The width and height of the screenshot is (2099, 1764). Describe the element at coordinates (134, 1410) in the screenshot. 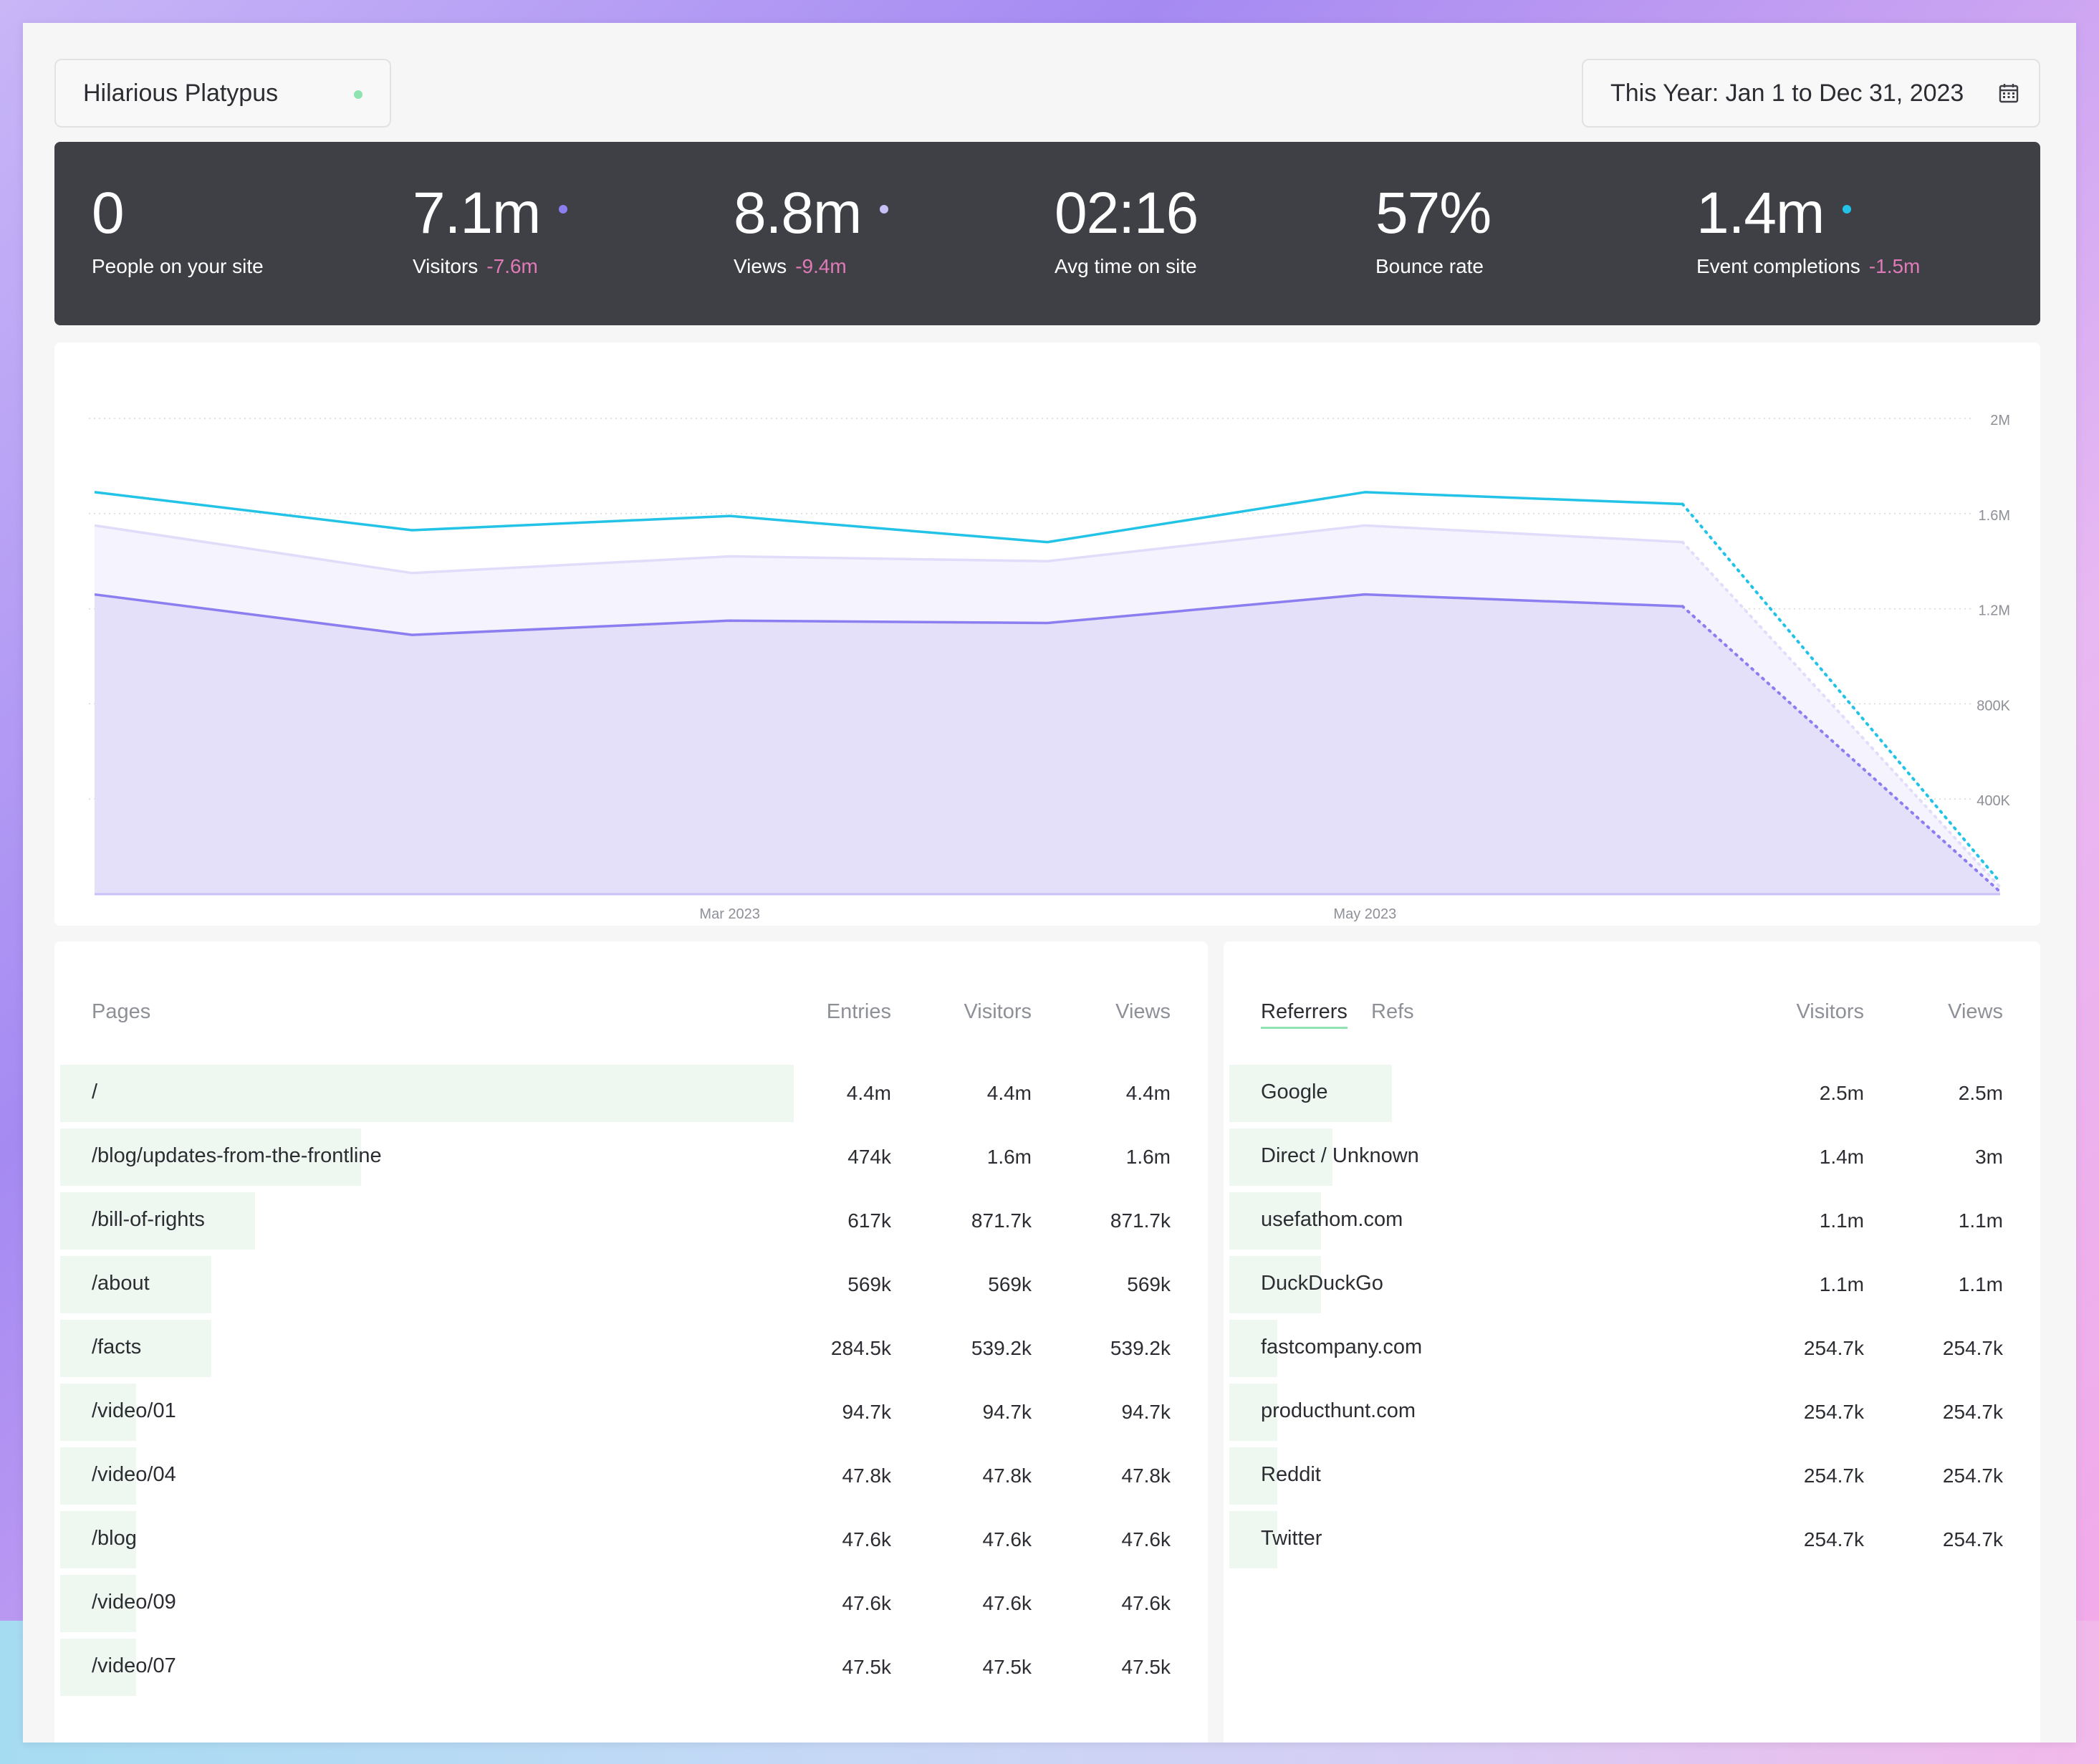

I see `row-label: /video/01` at that location.